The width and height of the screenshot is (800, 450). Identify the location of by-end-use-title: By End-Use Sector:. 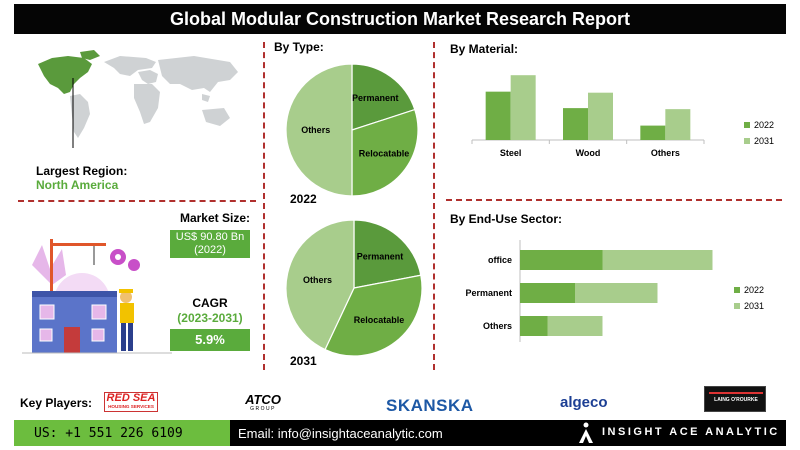
(506, 219).